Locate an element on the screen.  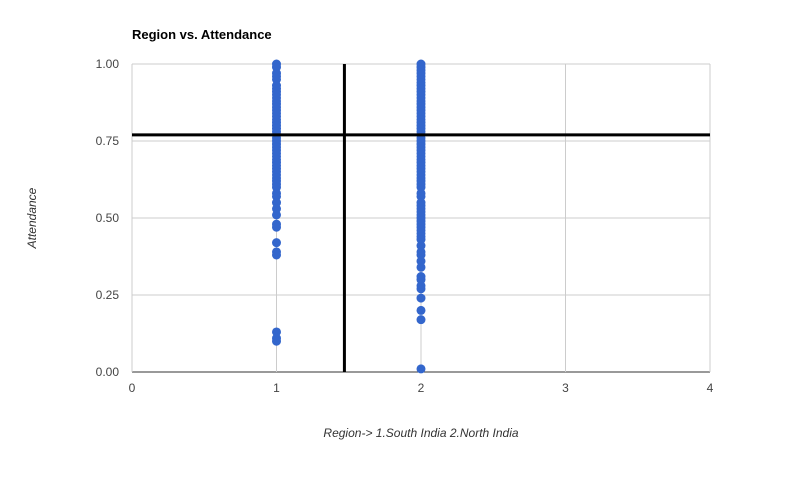
x-tick-label: 1 is located at coordinates (276, 388).